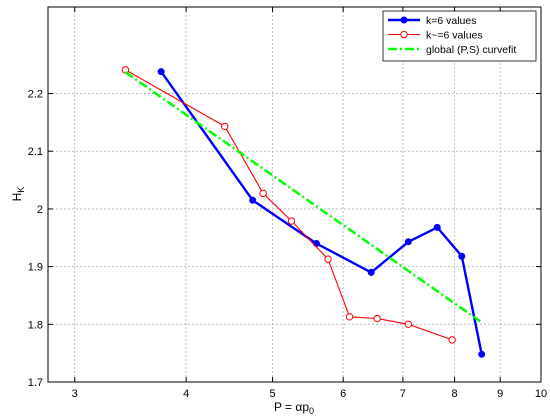 This screenshot has height=420, width=550. What do you see at coordinates (35, 383) in the screenshot?
I see `y-tick-label: 1.7` at bounding box center [35, 383].